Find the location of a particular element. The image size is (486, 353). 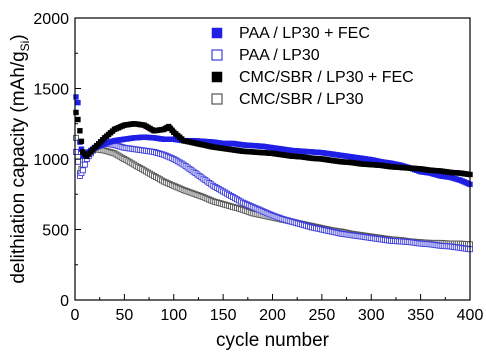

y-axis-title-main: delithiation capacity (mAh/g is located at coordinates (18, 167).